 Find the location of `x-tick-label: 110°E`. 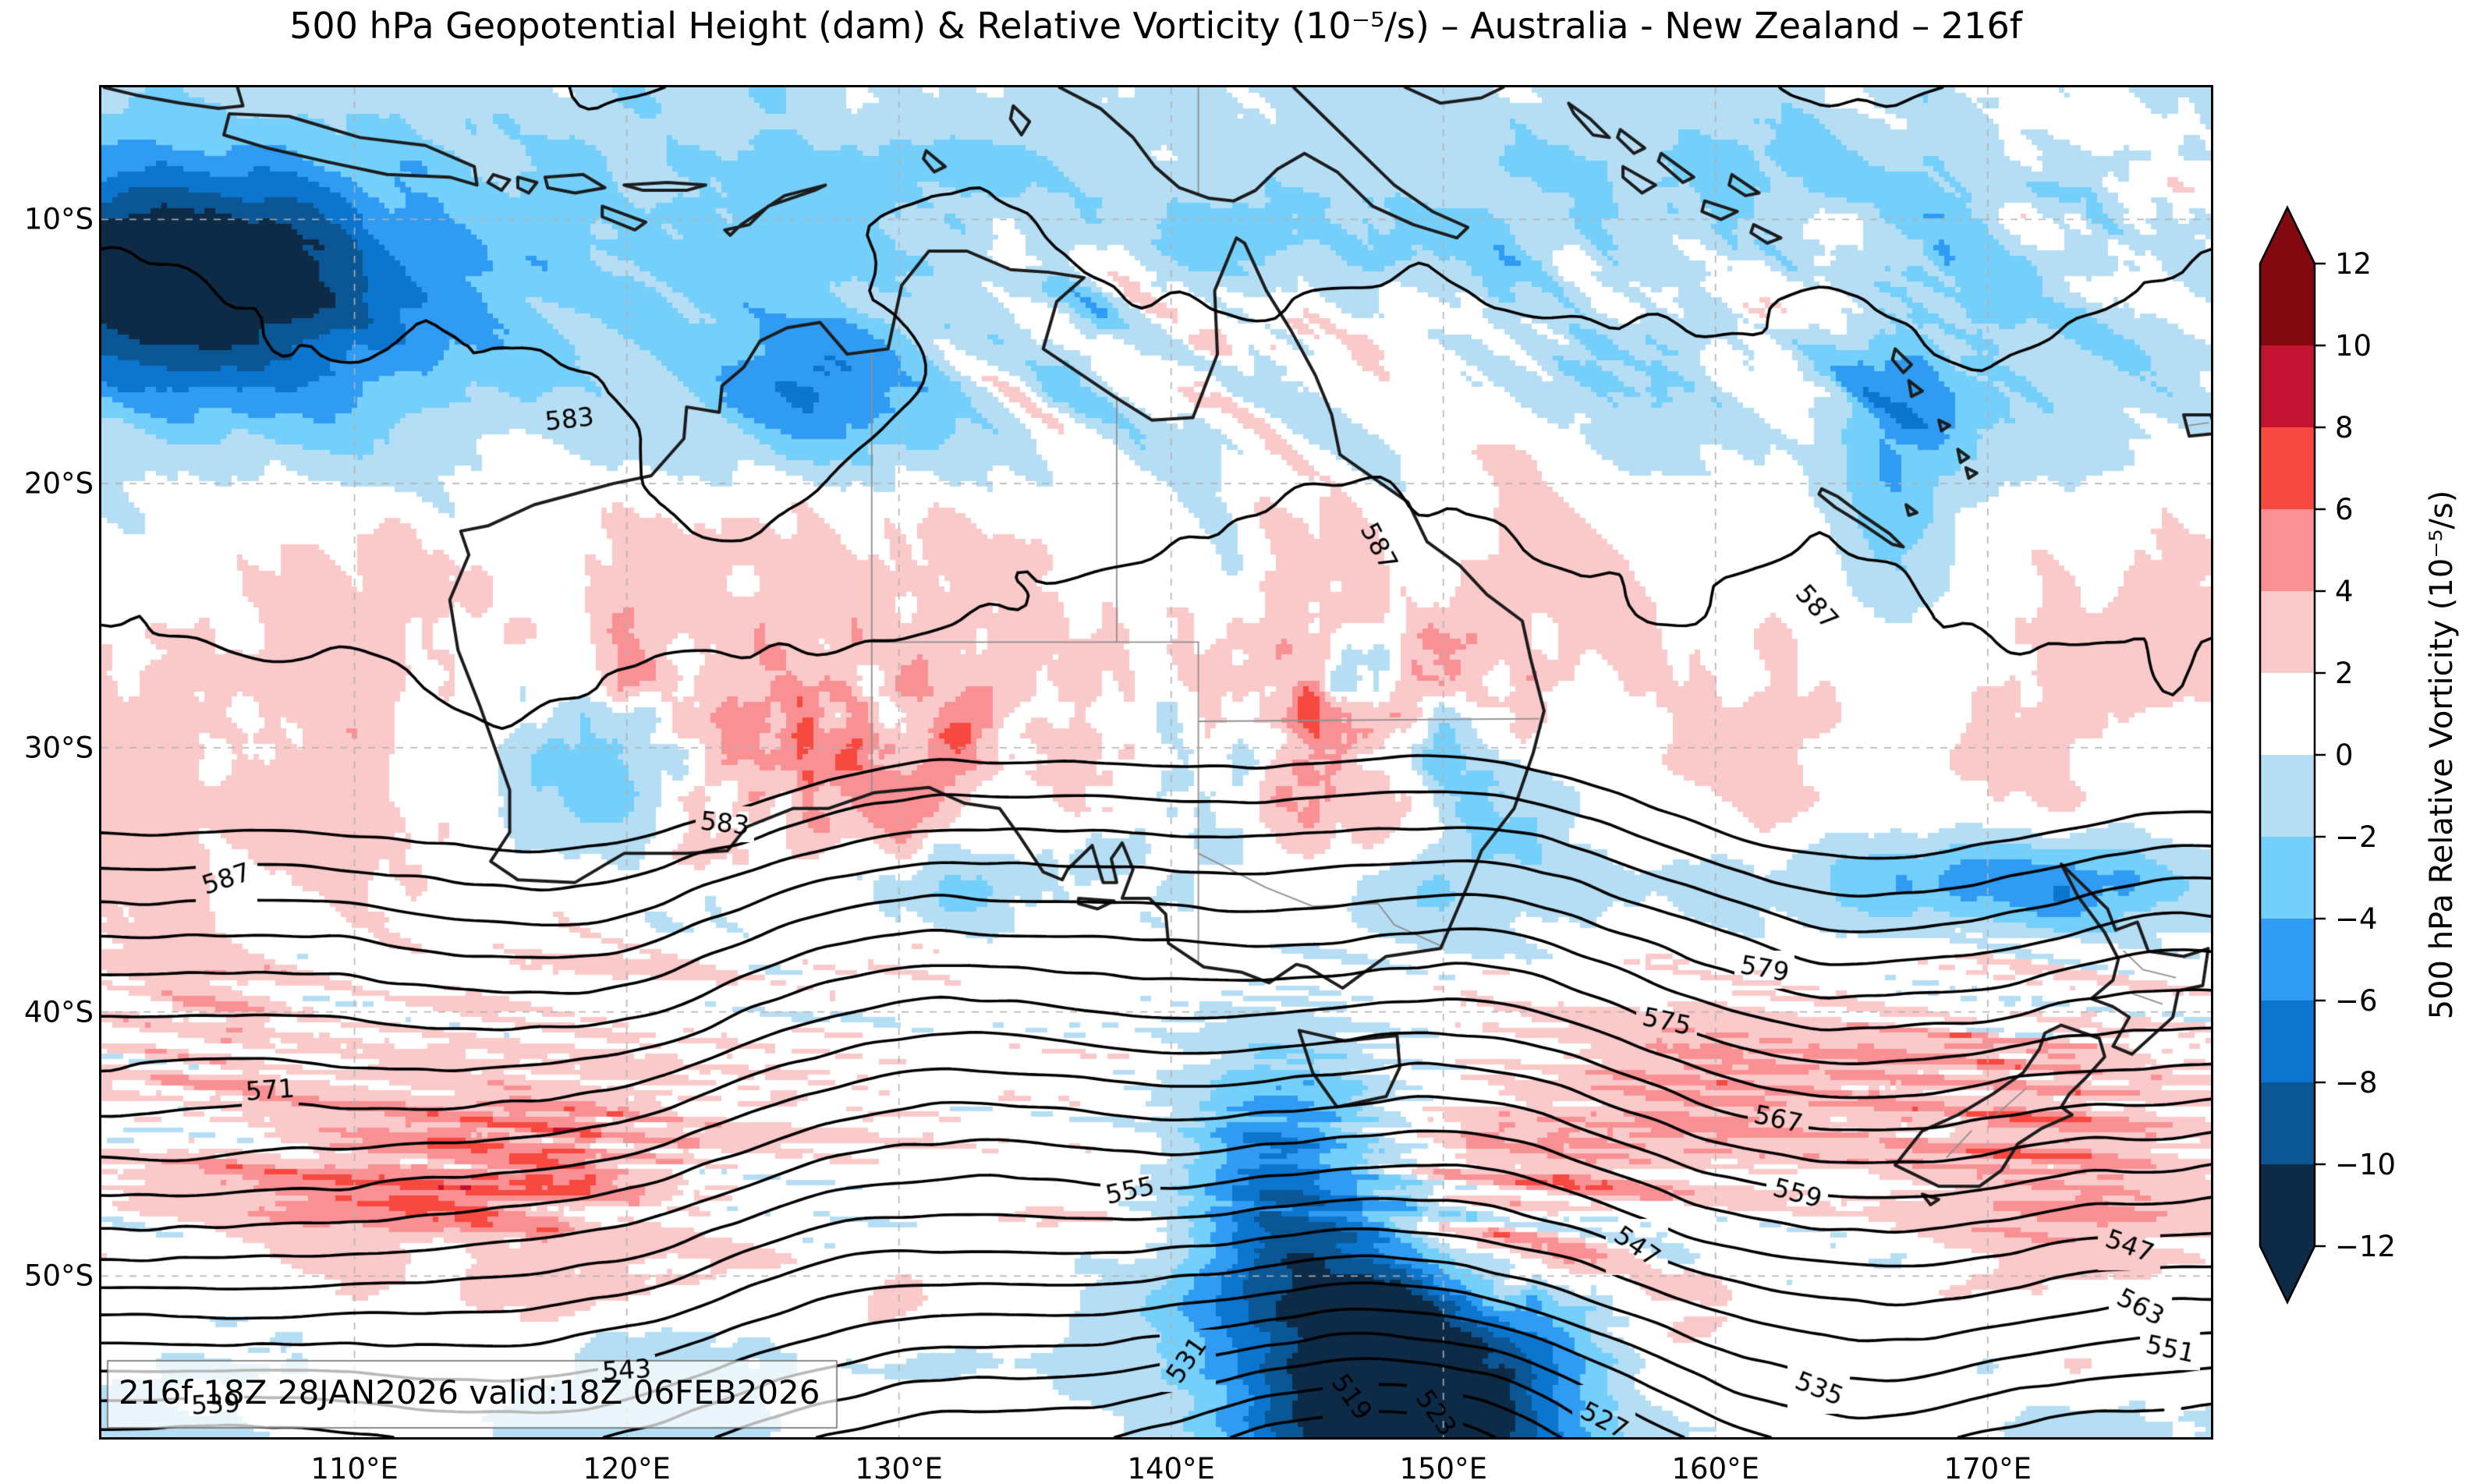

x-tick-label: 110°E is located at coordinates (354, 1468).